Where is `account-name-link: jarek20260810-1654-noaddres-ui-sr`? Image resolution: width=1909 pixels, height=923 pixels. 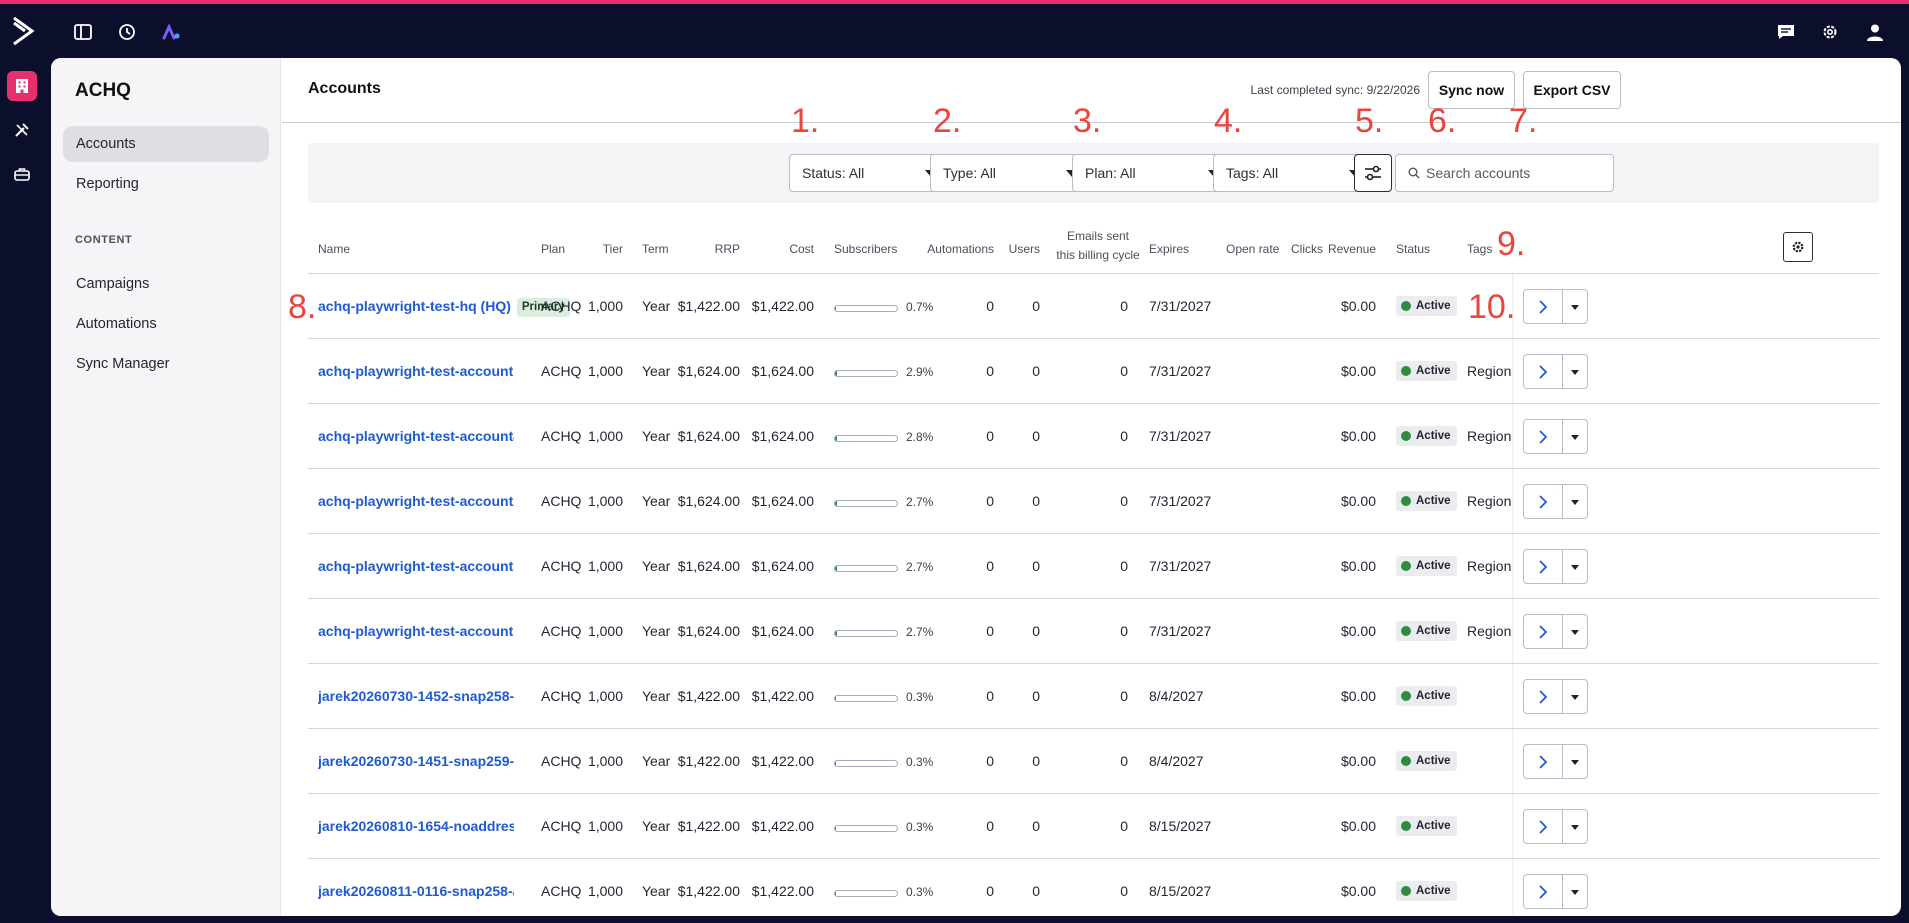
account-name-link: jarek20260810-1654-noaddres-ui-sr is located at coordinates (416, 826).